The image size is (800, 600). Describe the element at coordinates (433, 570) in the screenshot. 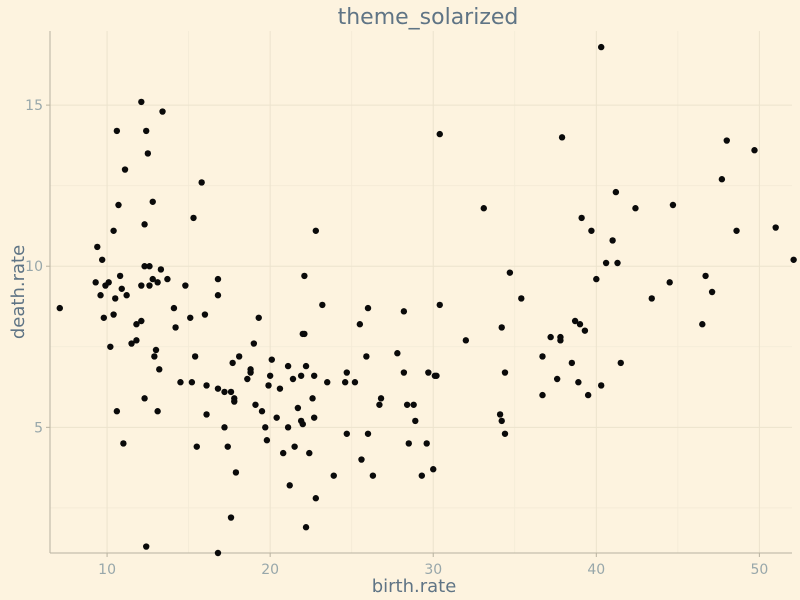

I see `x-tick-label: 30` at that location.